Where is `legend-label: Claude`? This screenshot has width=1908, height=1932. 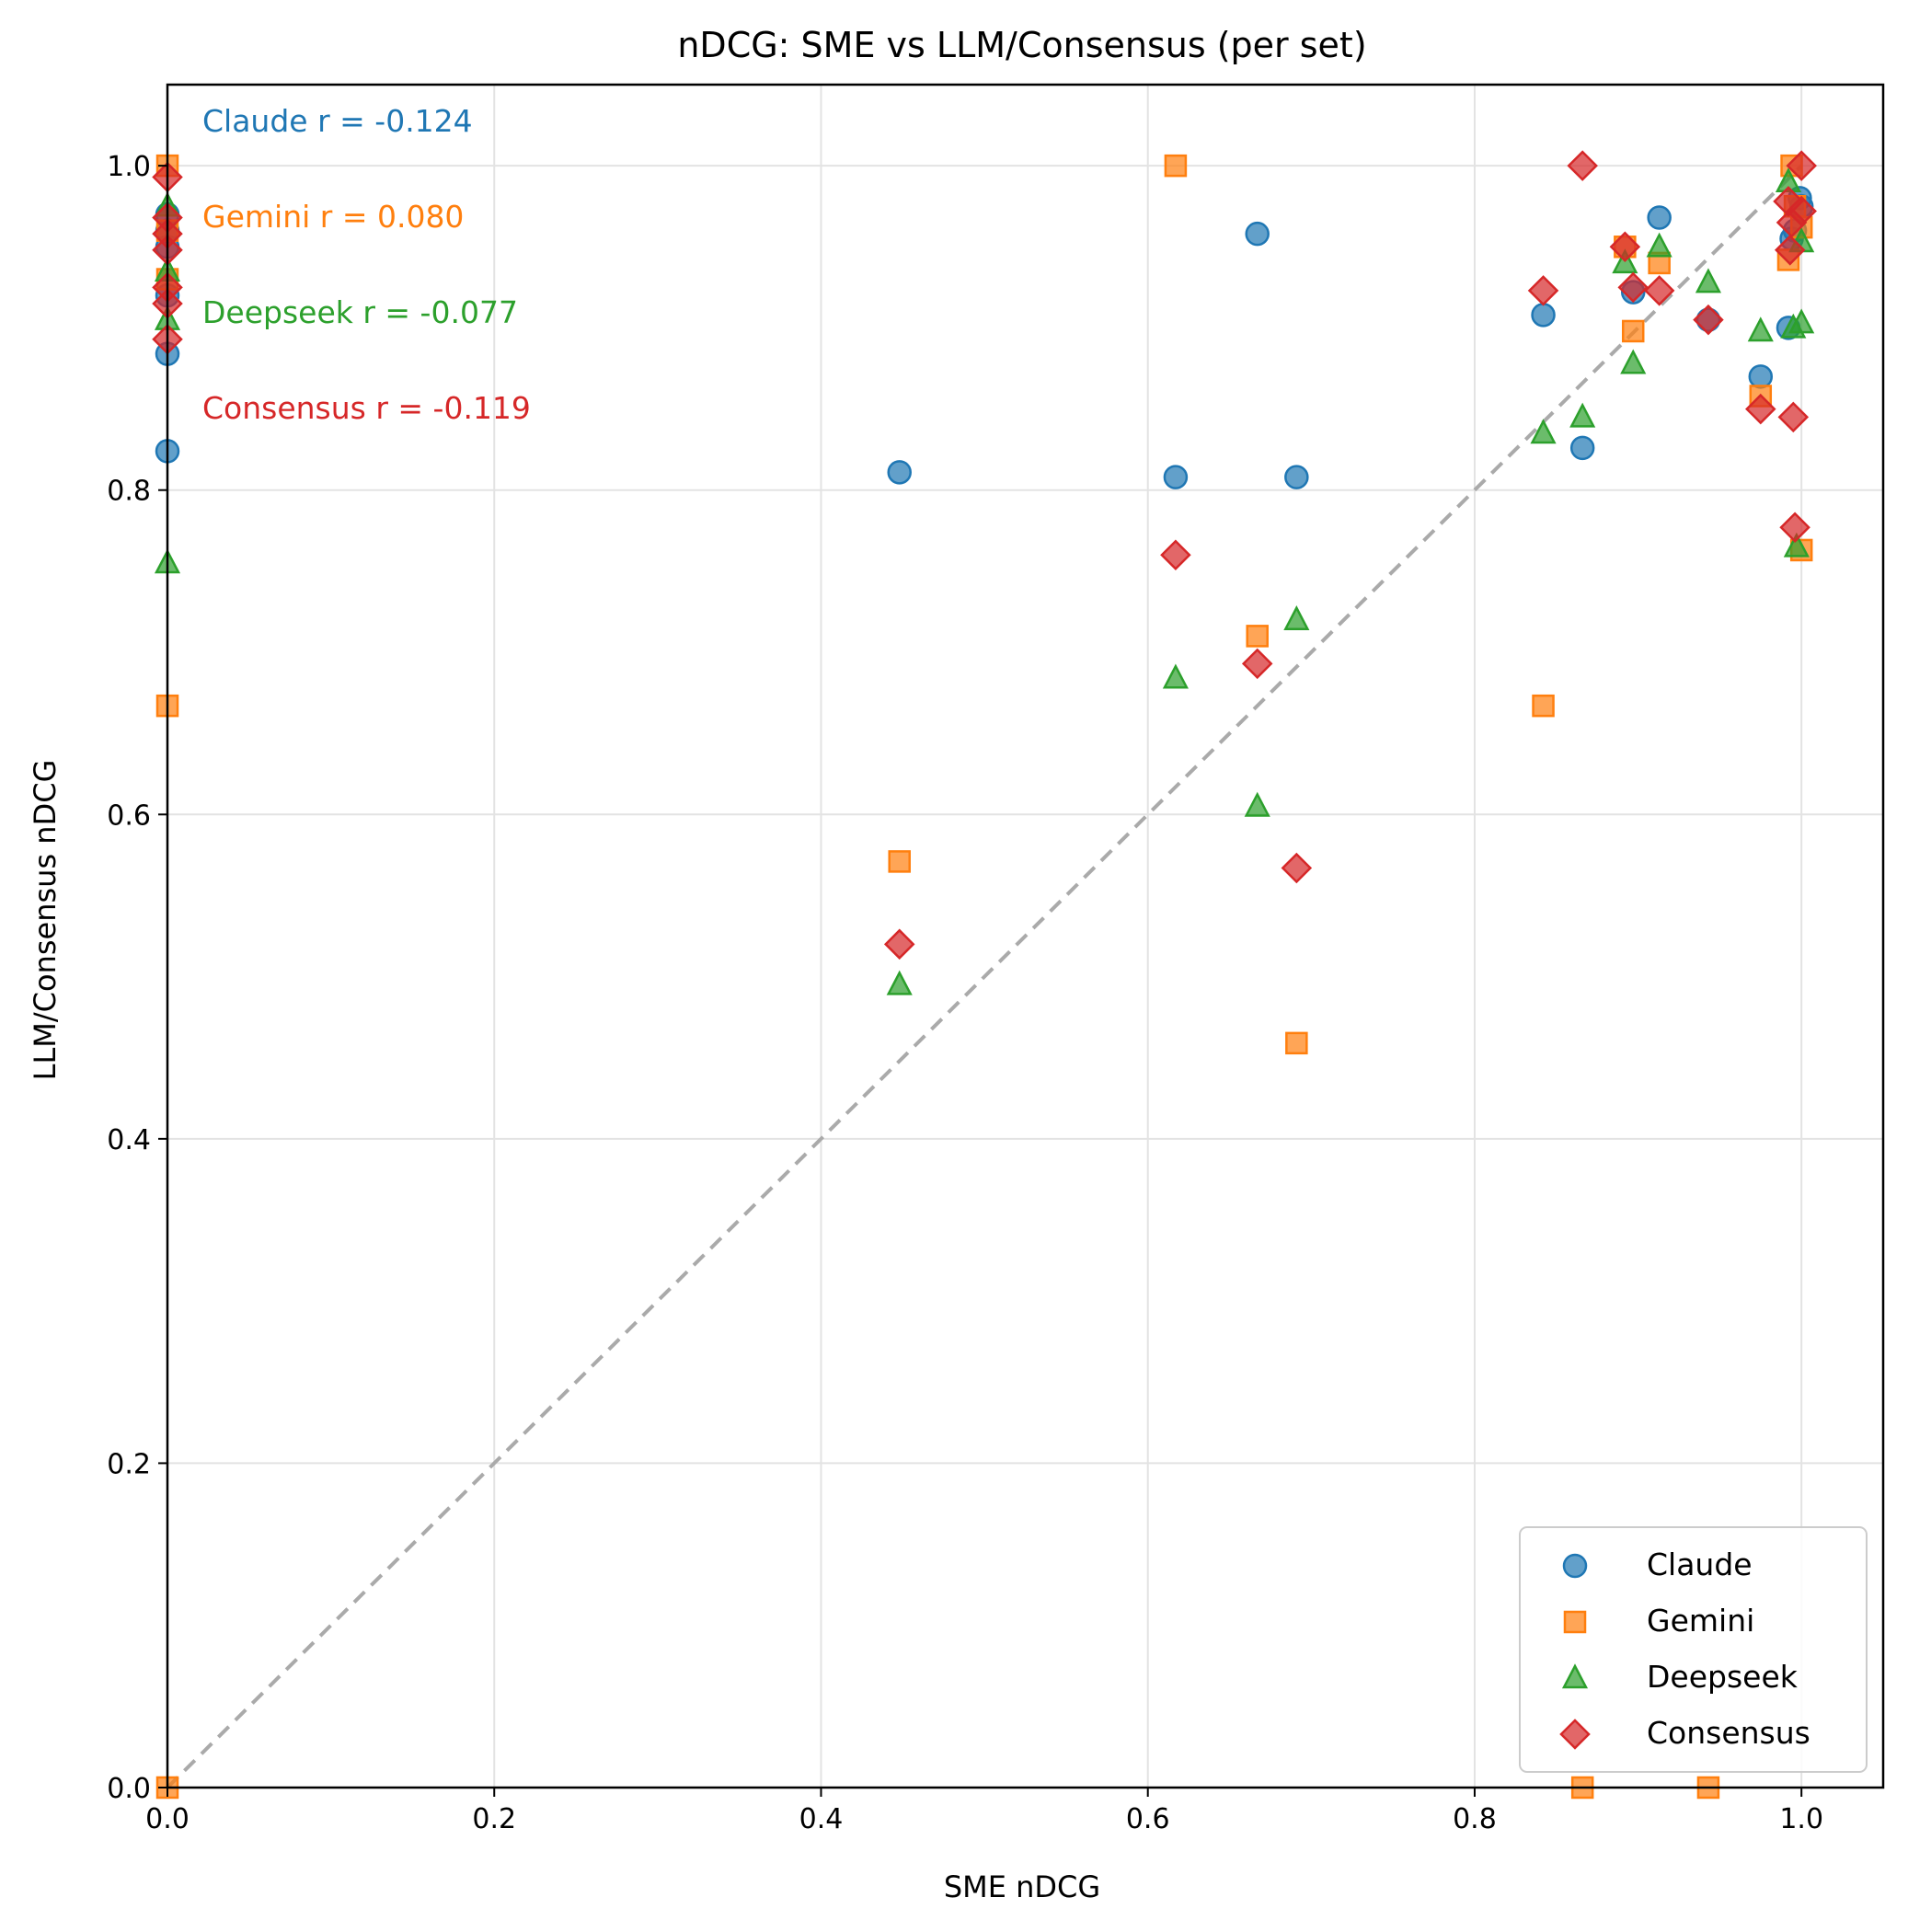
legend-label: Claude is located at coordinates (1700, 1564).